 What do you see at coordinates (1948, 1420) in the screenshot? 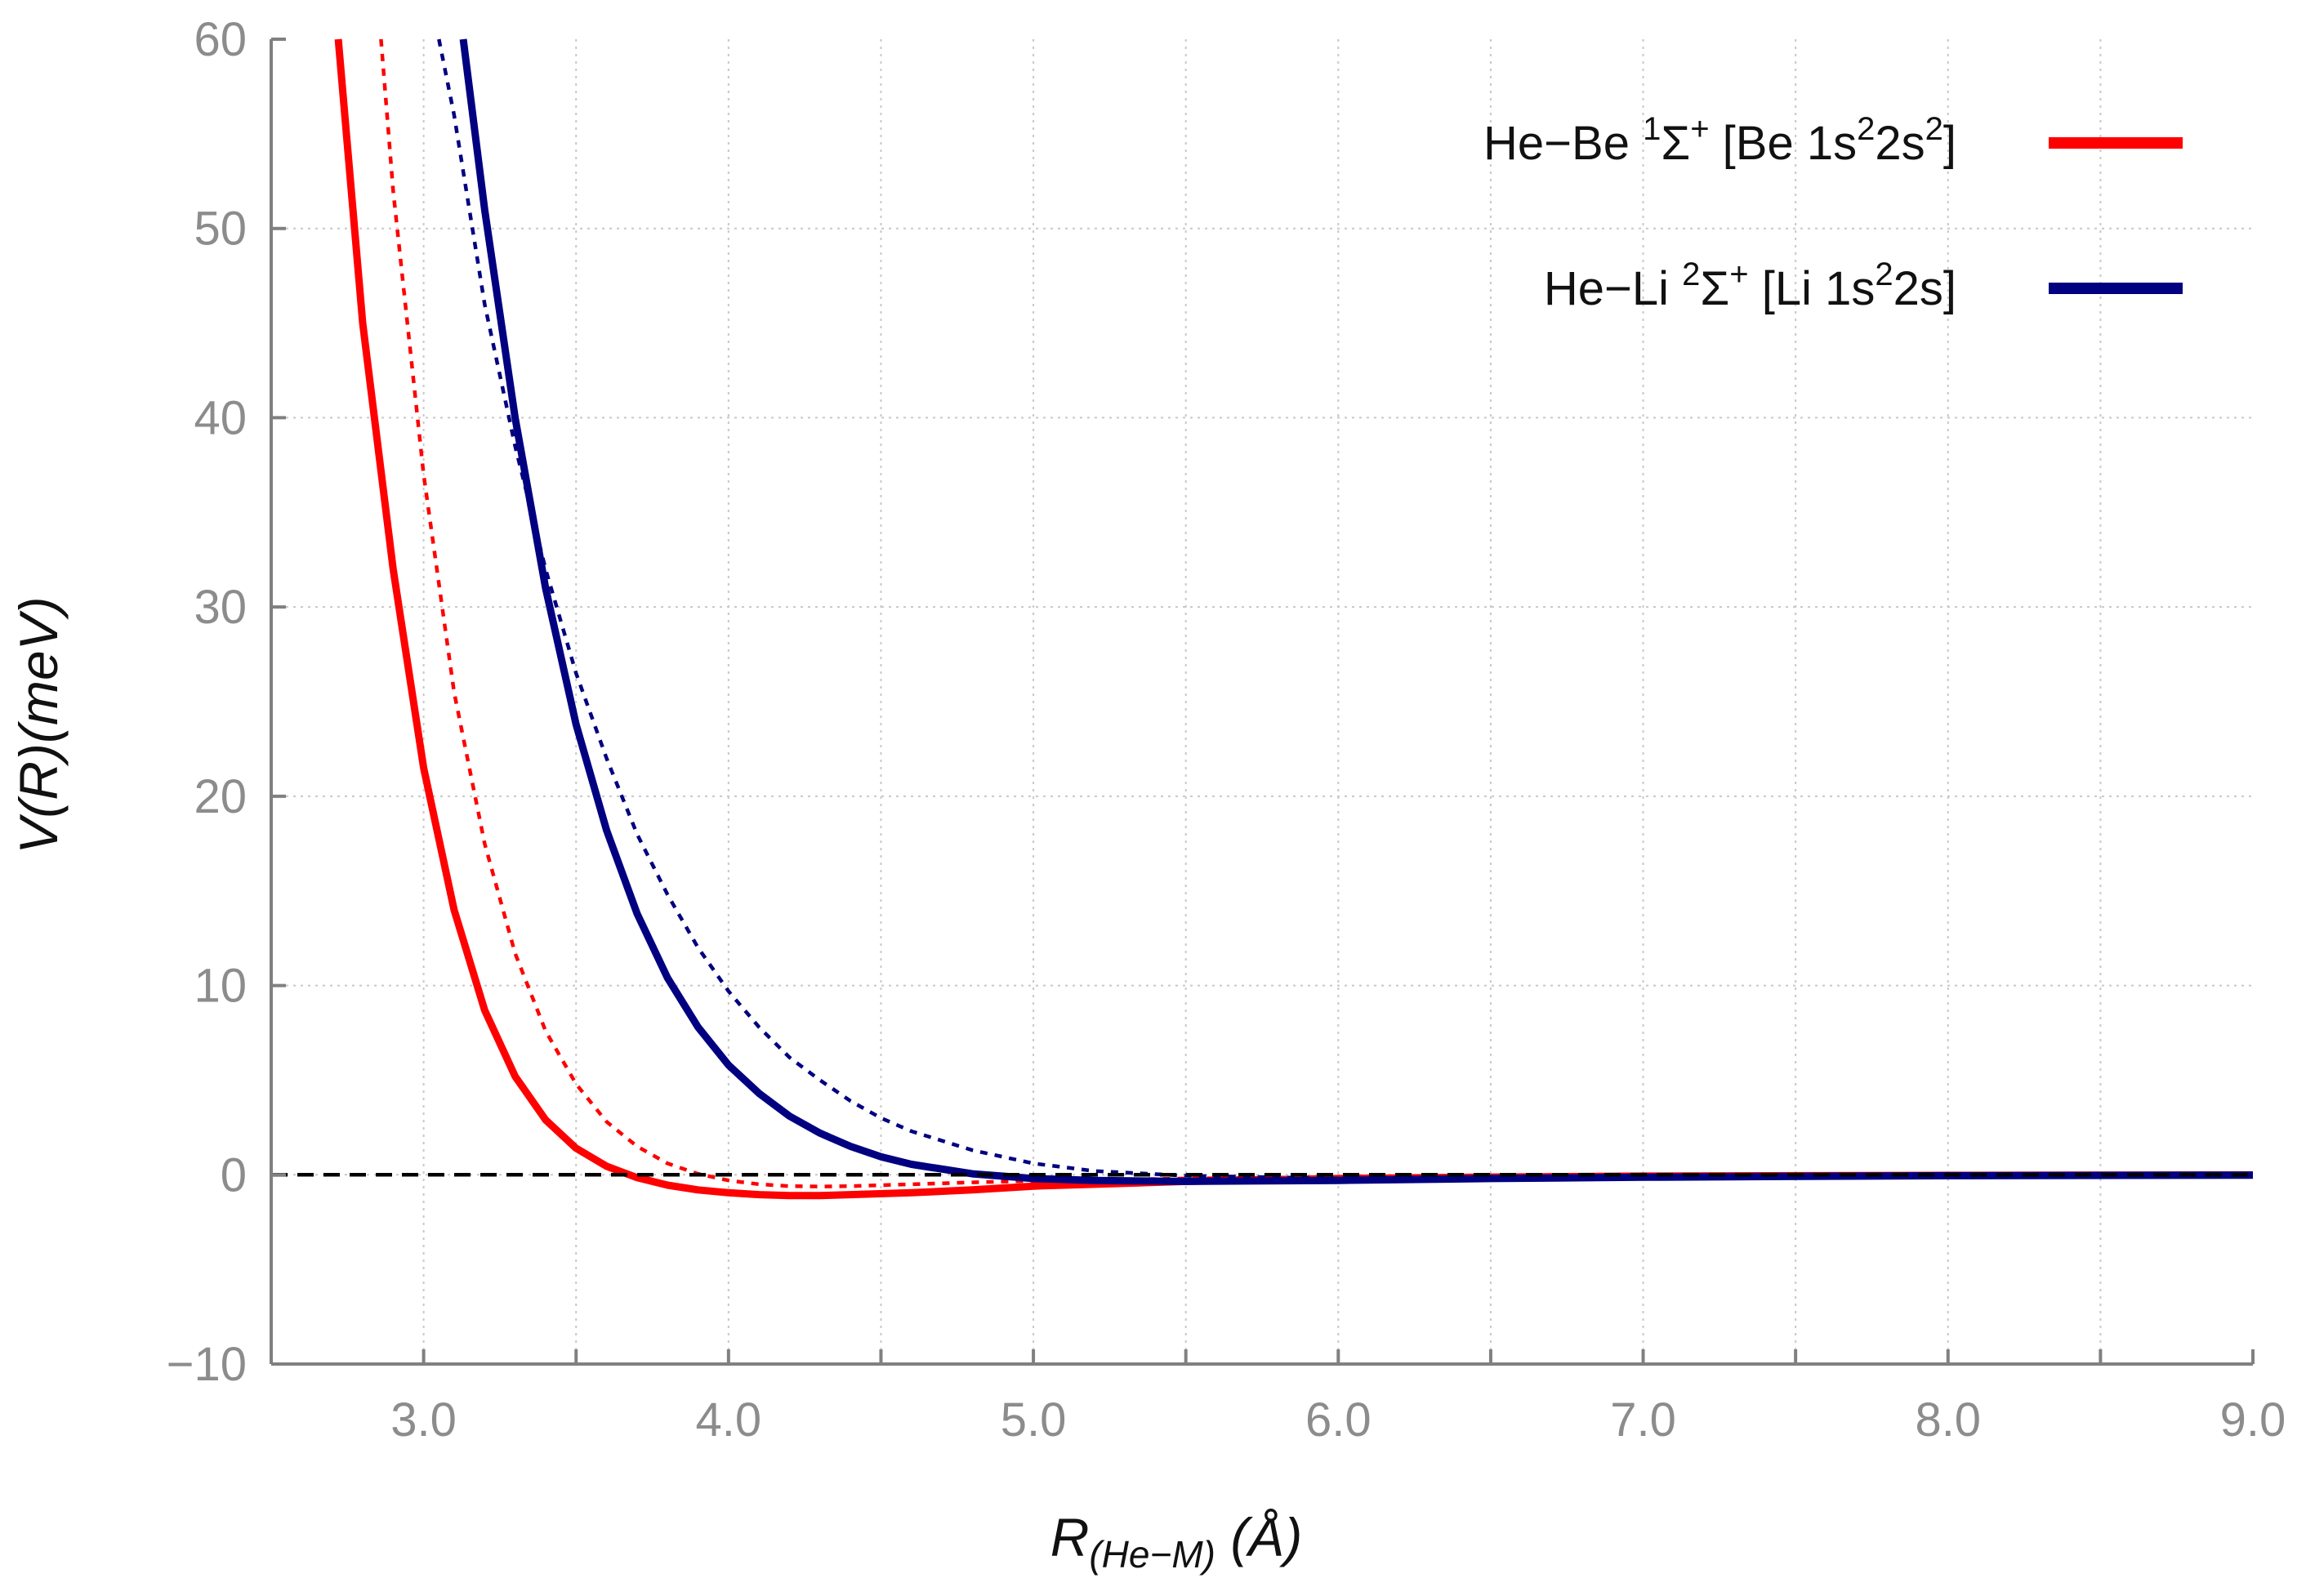
I see `x-tick-label: 8.0` at bounding box center [1948, 1420].